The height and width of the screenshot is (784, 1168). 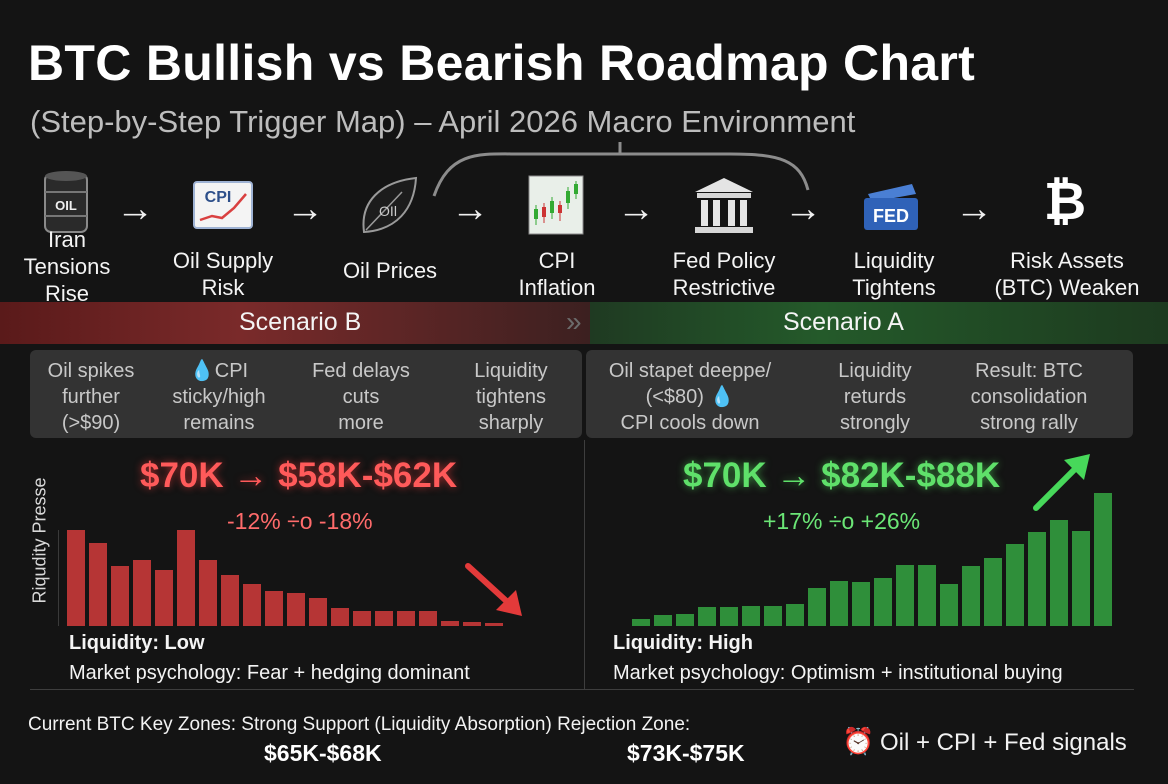 What do you see at coordinates (724, 274) in the screenshot?
I see `flow-label: Fed Policy Restrictive` at bounding box center [724, 274].